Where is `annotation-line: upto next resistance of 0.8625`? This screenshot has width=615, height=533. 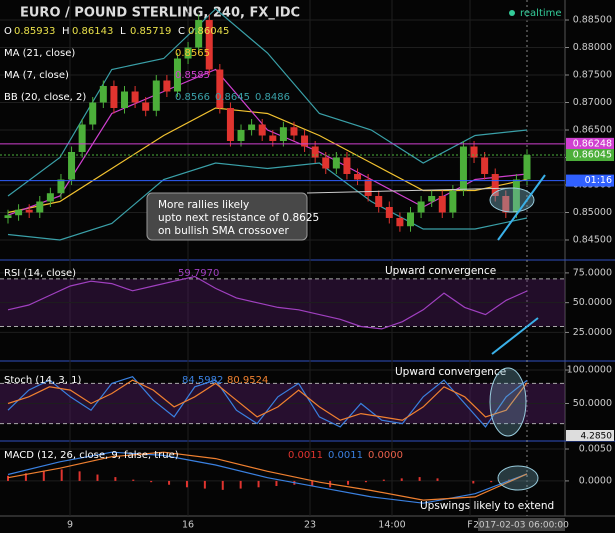
annotation-line: upto next resistance of 0.8625 is located at coordinates (238, 218).